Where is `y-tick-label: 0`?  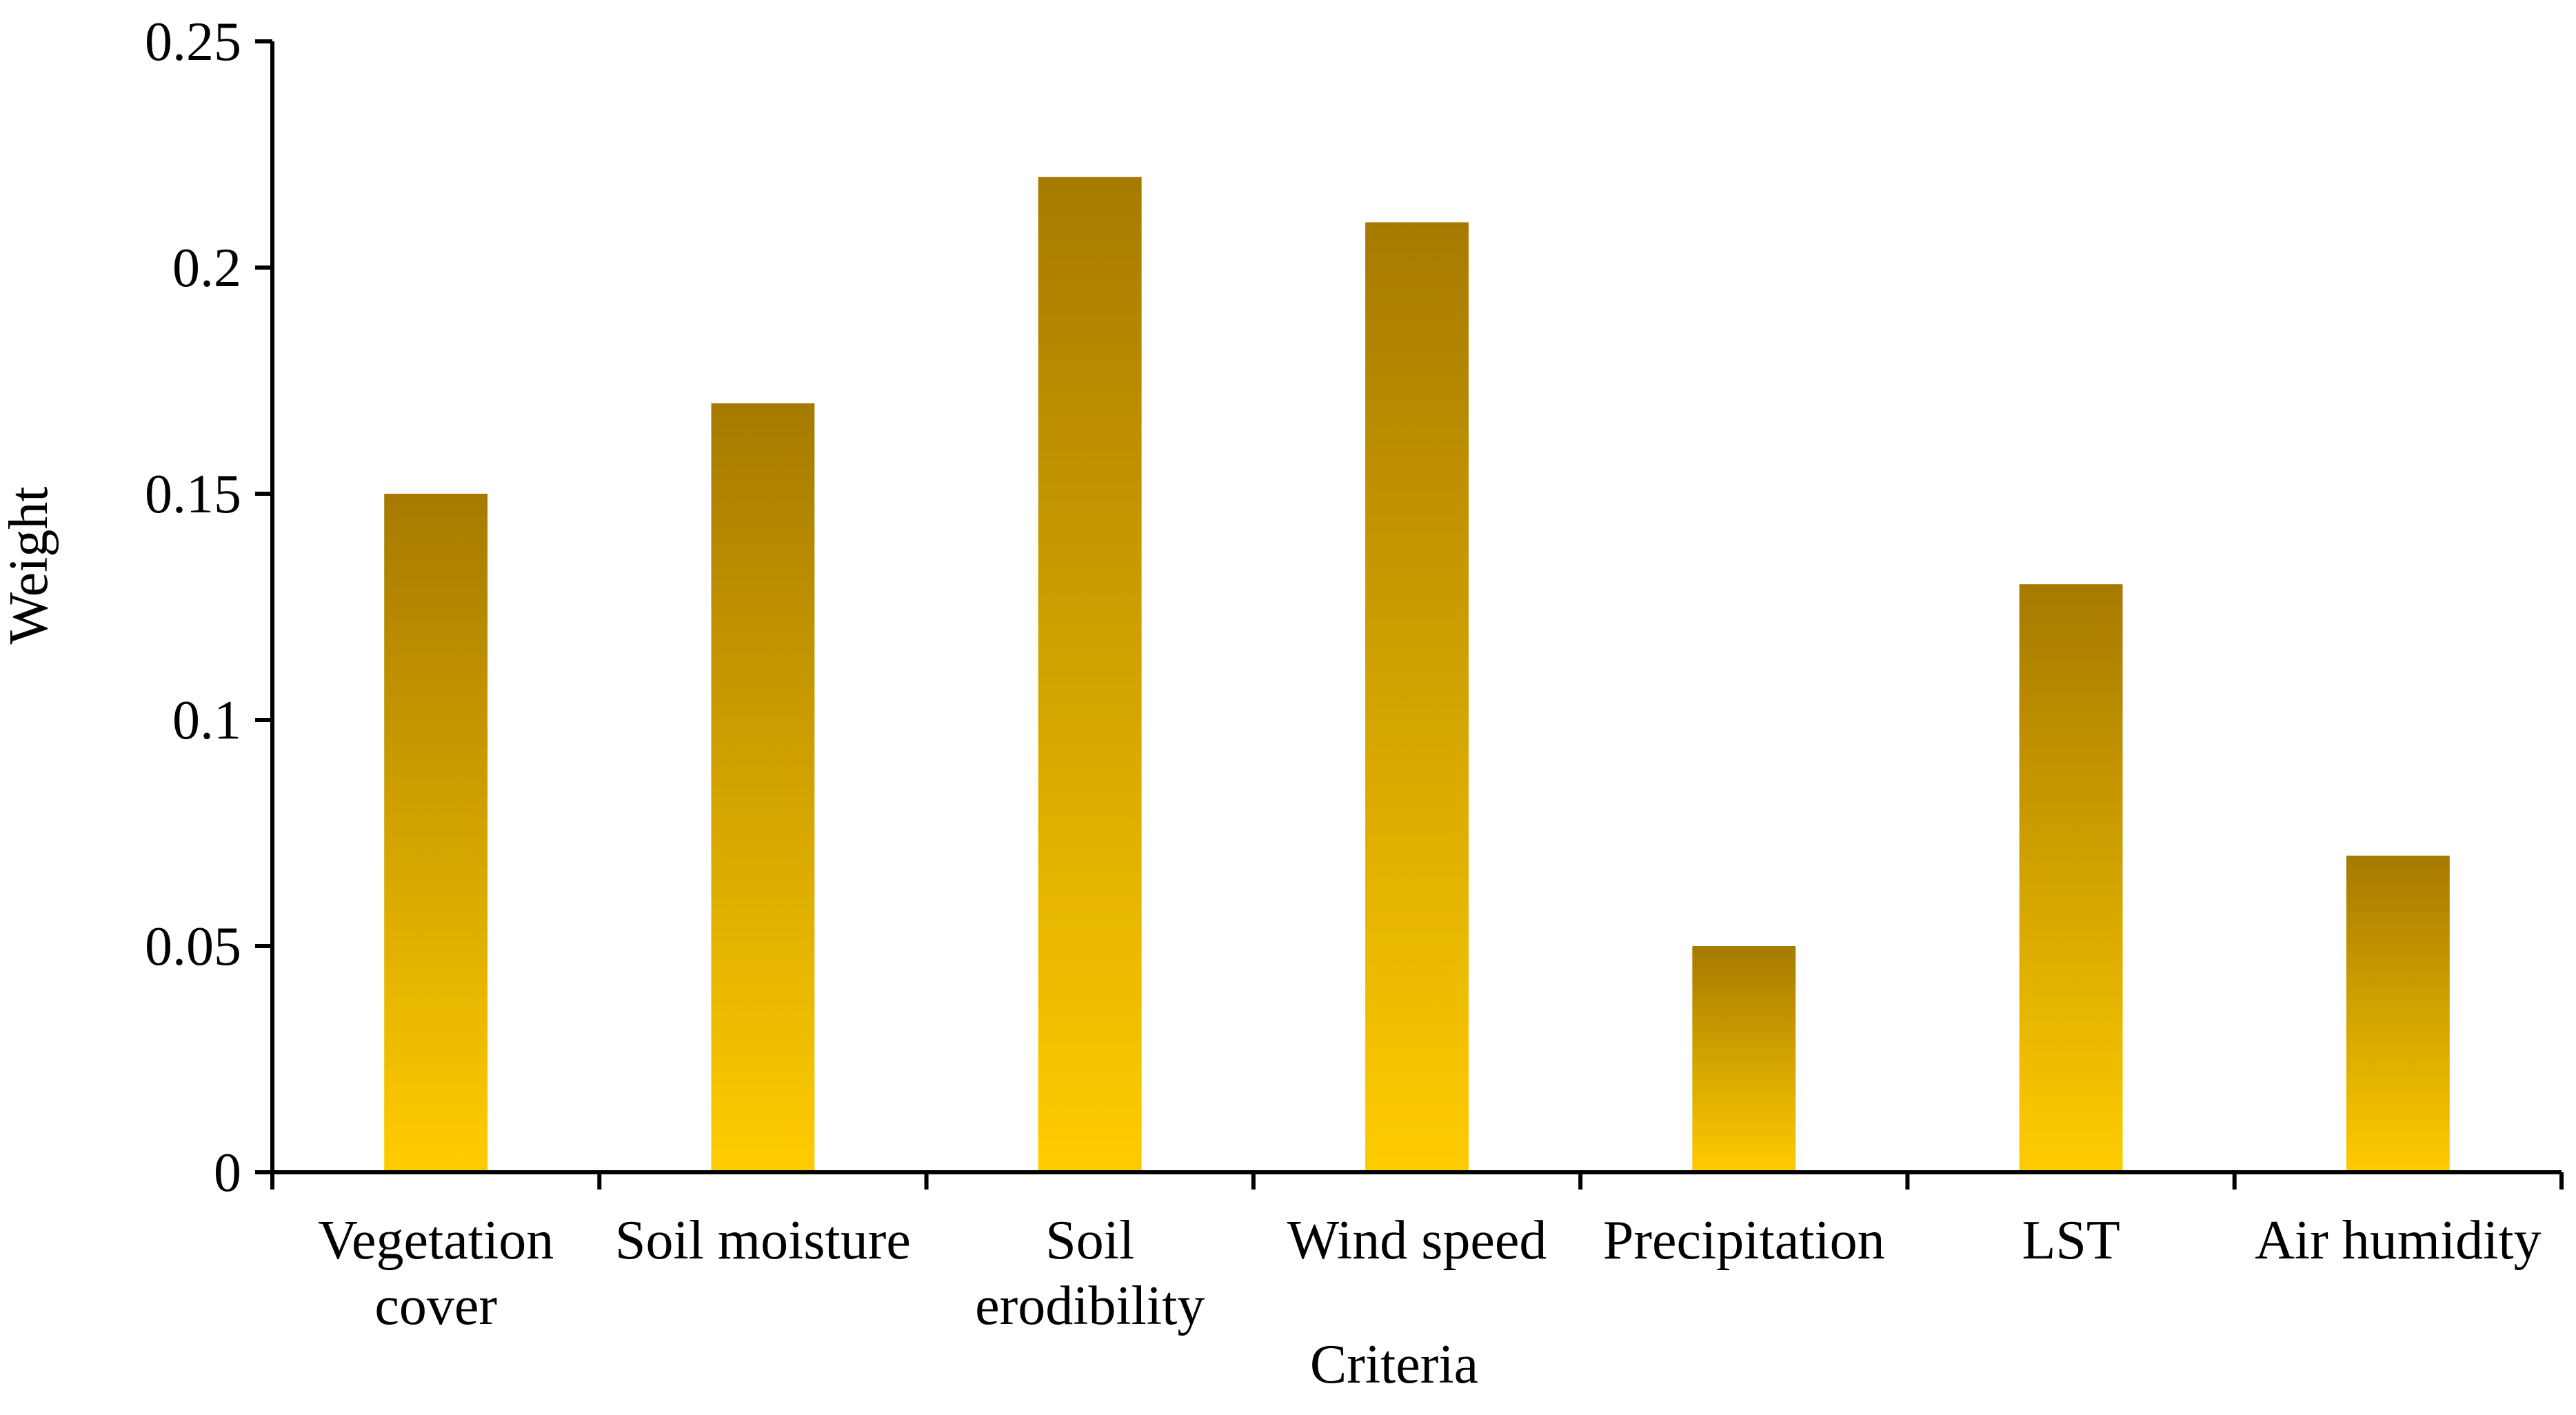
y-tick-label: 0 is located at coordinates (227, 1173).